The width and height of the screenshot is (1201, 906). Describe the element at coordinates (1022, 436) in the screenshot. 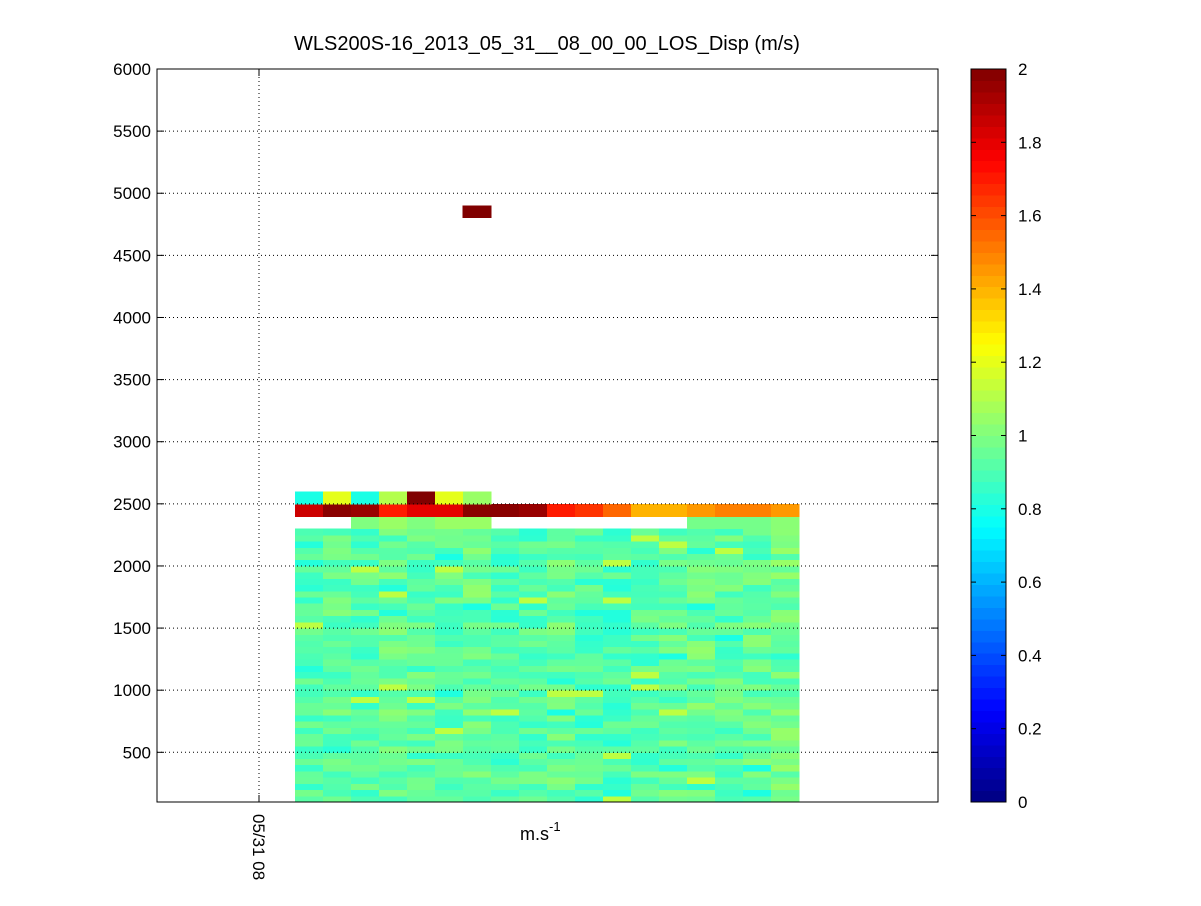

I see `colorbar-tick-label: 1` at that location.